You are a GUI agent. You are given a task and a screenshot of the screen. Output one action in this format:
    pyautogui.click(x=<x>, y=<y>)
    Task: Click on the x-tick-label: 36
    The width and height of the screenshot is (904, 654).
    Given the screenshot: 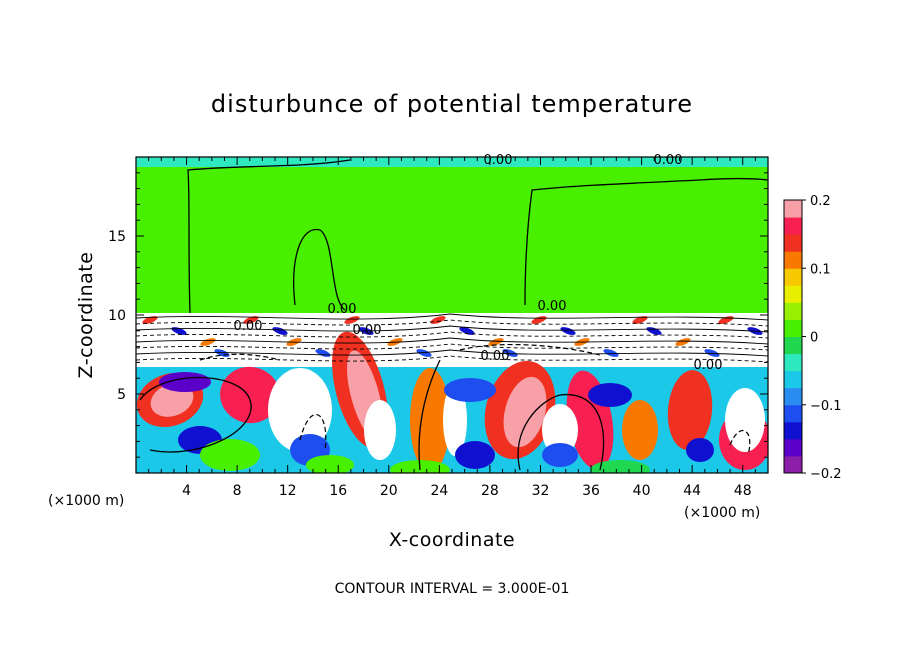 What is the action you would take?
    pyautogui.click(x=591, y=491)
    